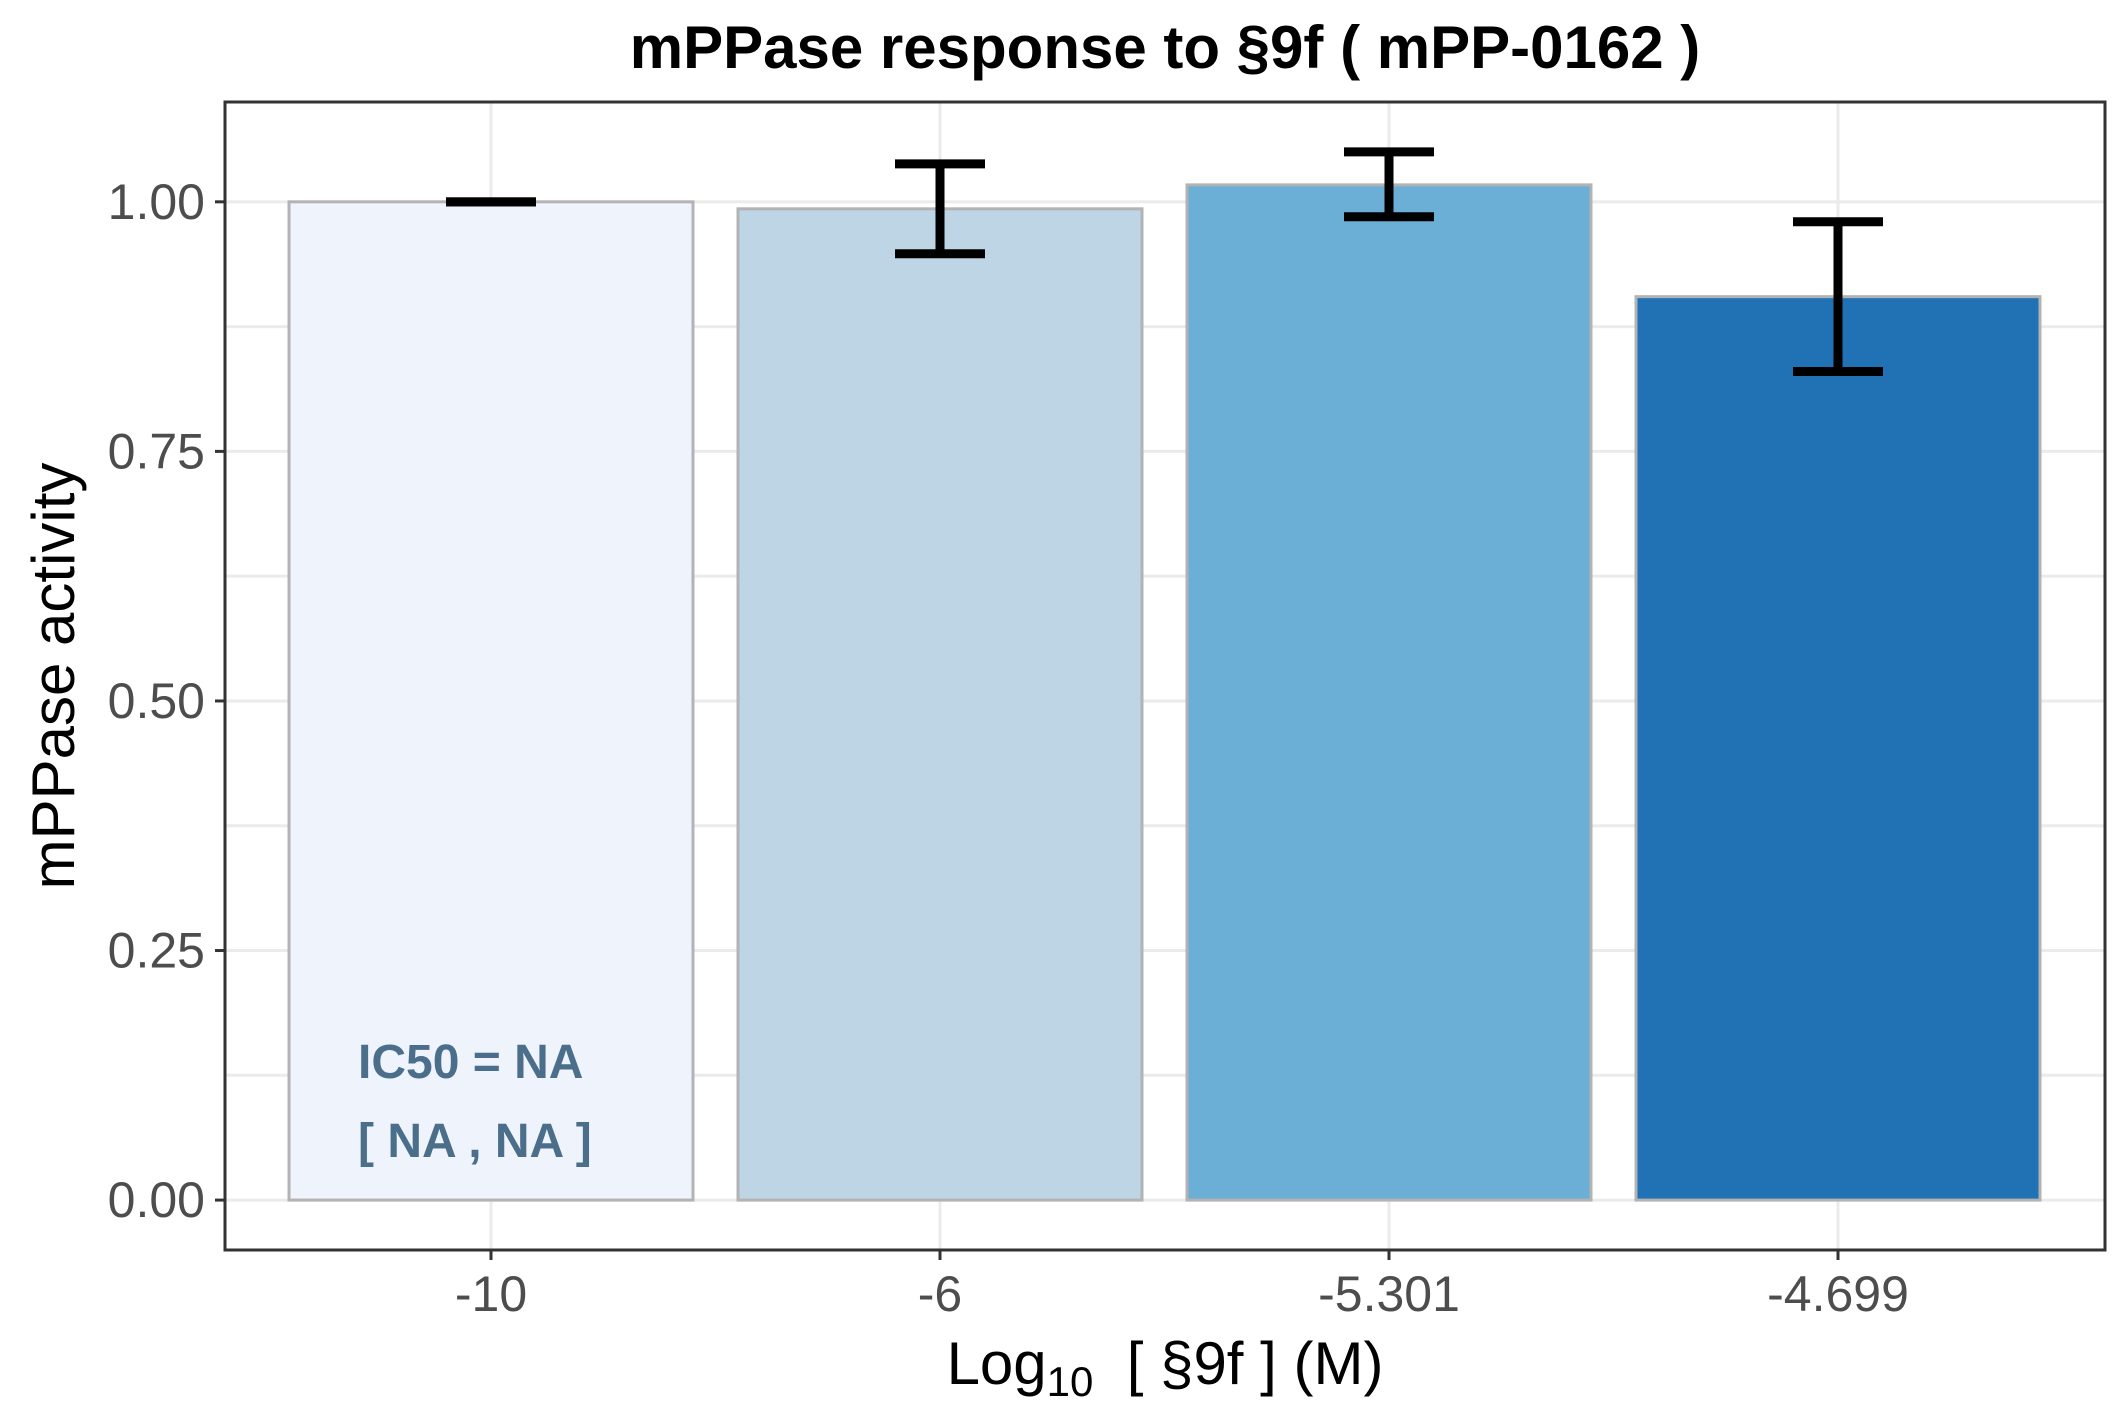  Describe the element at coordinates (156, 1200) in the screenshot. I see `y-tick-label: 0.00` at that location.